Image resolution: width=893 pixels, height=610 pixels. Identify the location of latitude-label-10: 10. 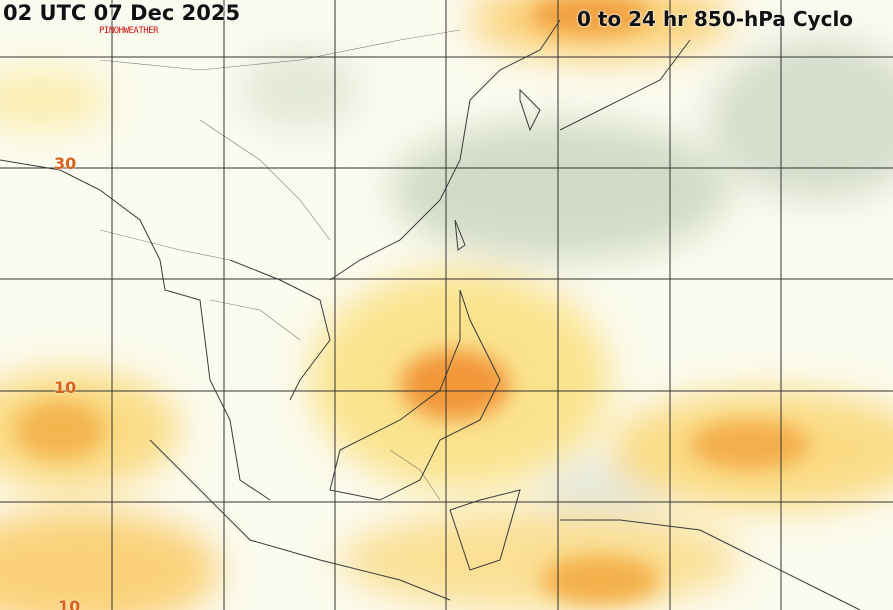
(65, 387).